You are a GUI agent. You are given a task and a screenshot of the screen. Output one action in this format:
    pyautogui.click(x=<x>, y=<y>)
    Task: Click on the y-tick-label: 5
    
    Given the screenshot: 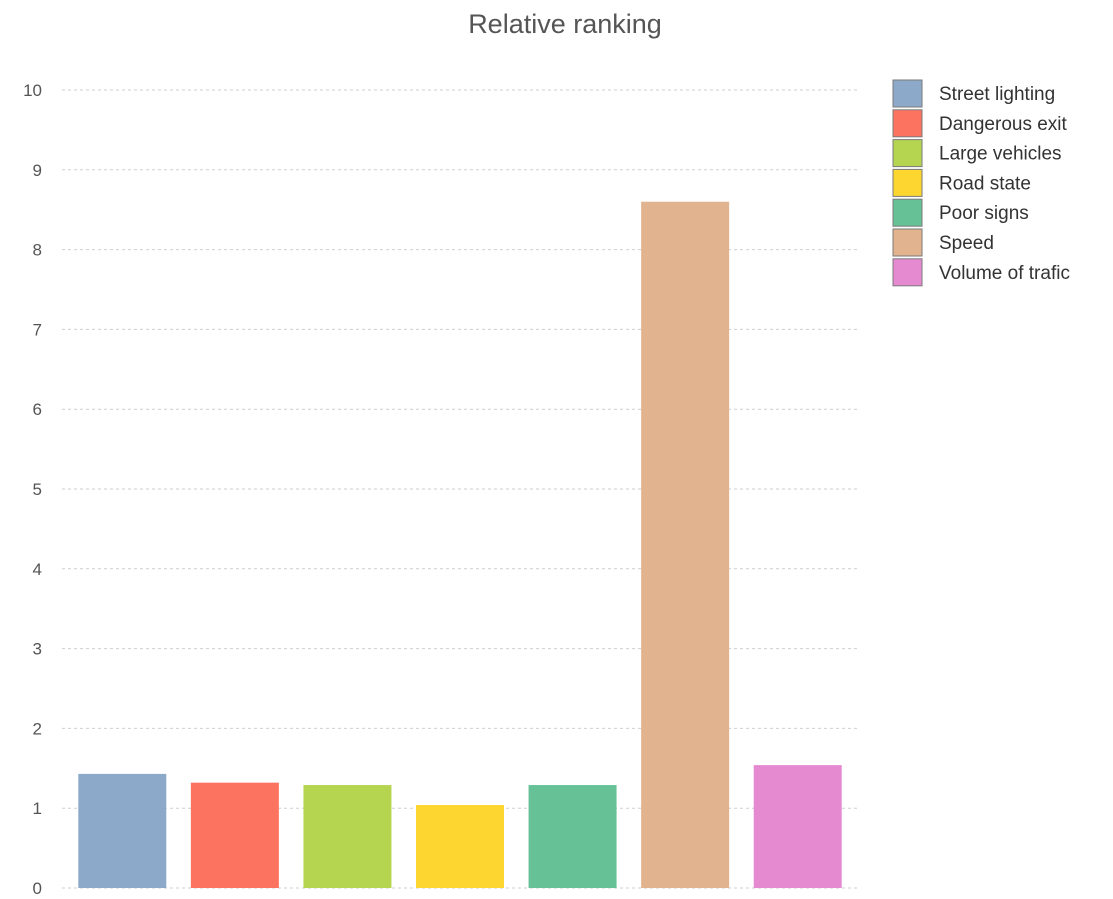 What is the action you would take?
    pyautogui.click(x=37, y=489)
    